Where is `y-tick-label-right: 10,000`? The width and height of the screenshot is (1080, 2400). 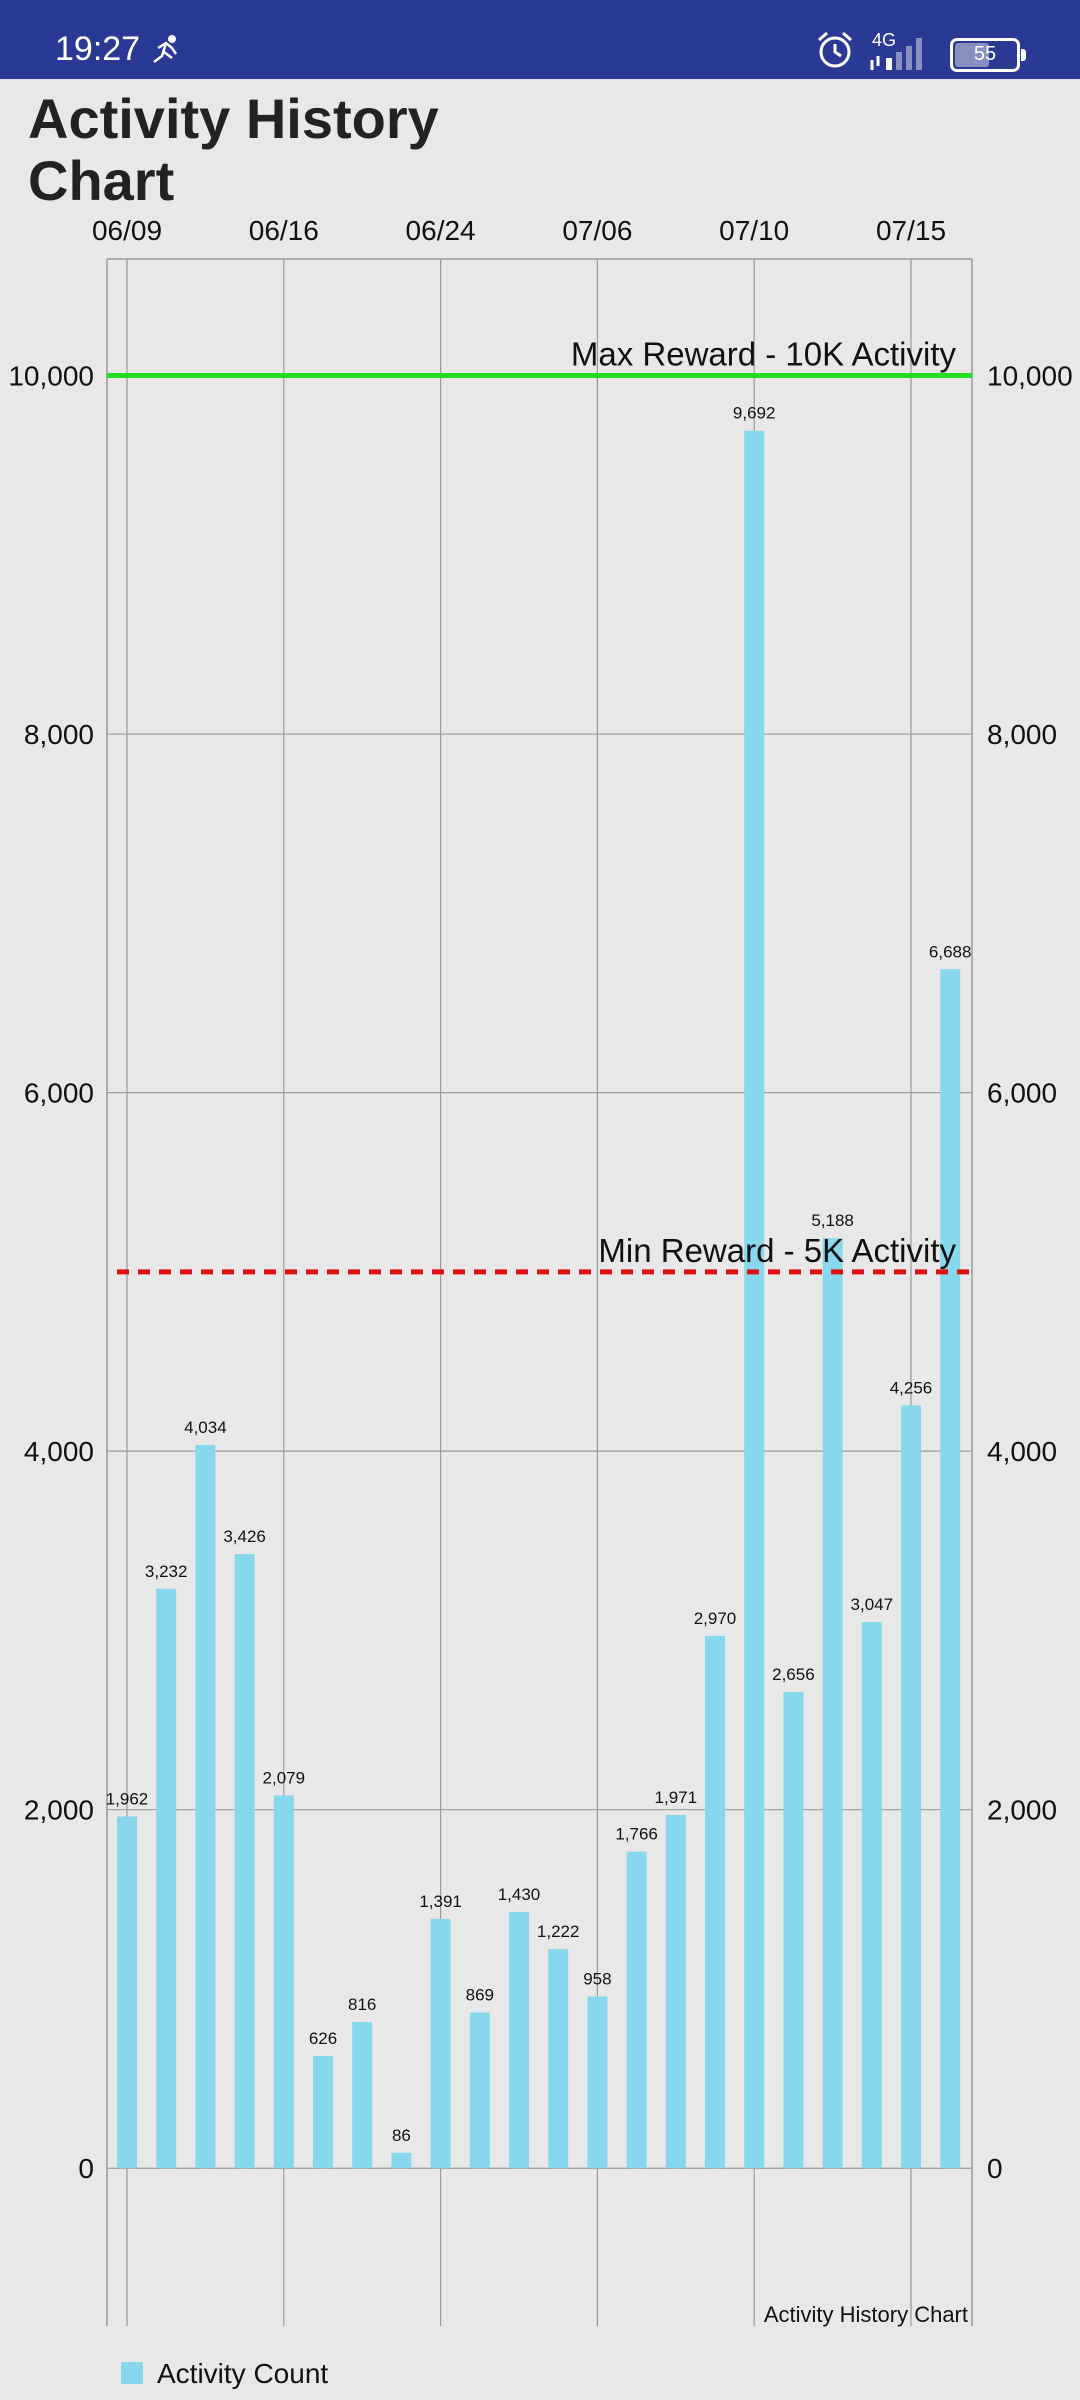
y-tick-label-right: 10,000 is located at coordinates (1030, 376).